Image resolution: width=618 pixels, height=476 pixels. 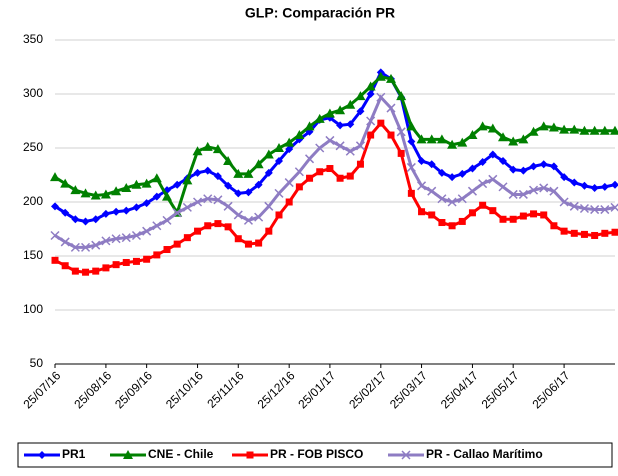 I want to click on x-tick-label: 25/01/17, so click(x=316, y=389).